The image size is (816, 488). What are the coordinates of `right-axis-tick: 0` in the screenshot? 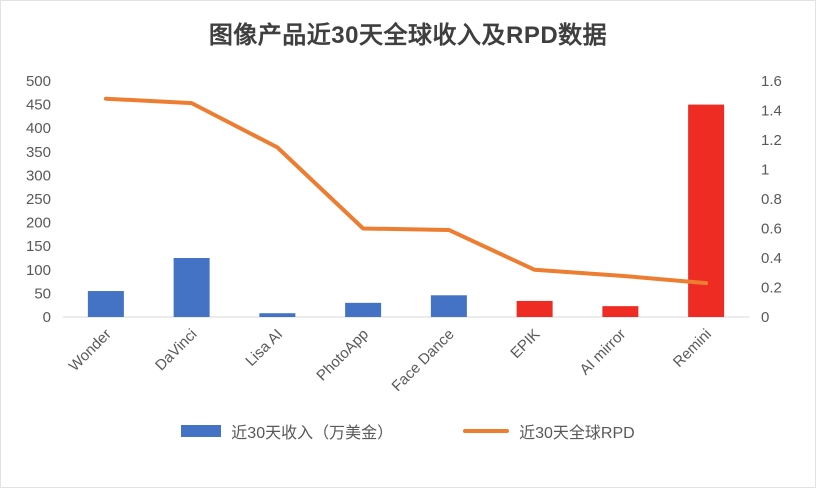 It's located at (765, 317).